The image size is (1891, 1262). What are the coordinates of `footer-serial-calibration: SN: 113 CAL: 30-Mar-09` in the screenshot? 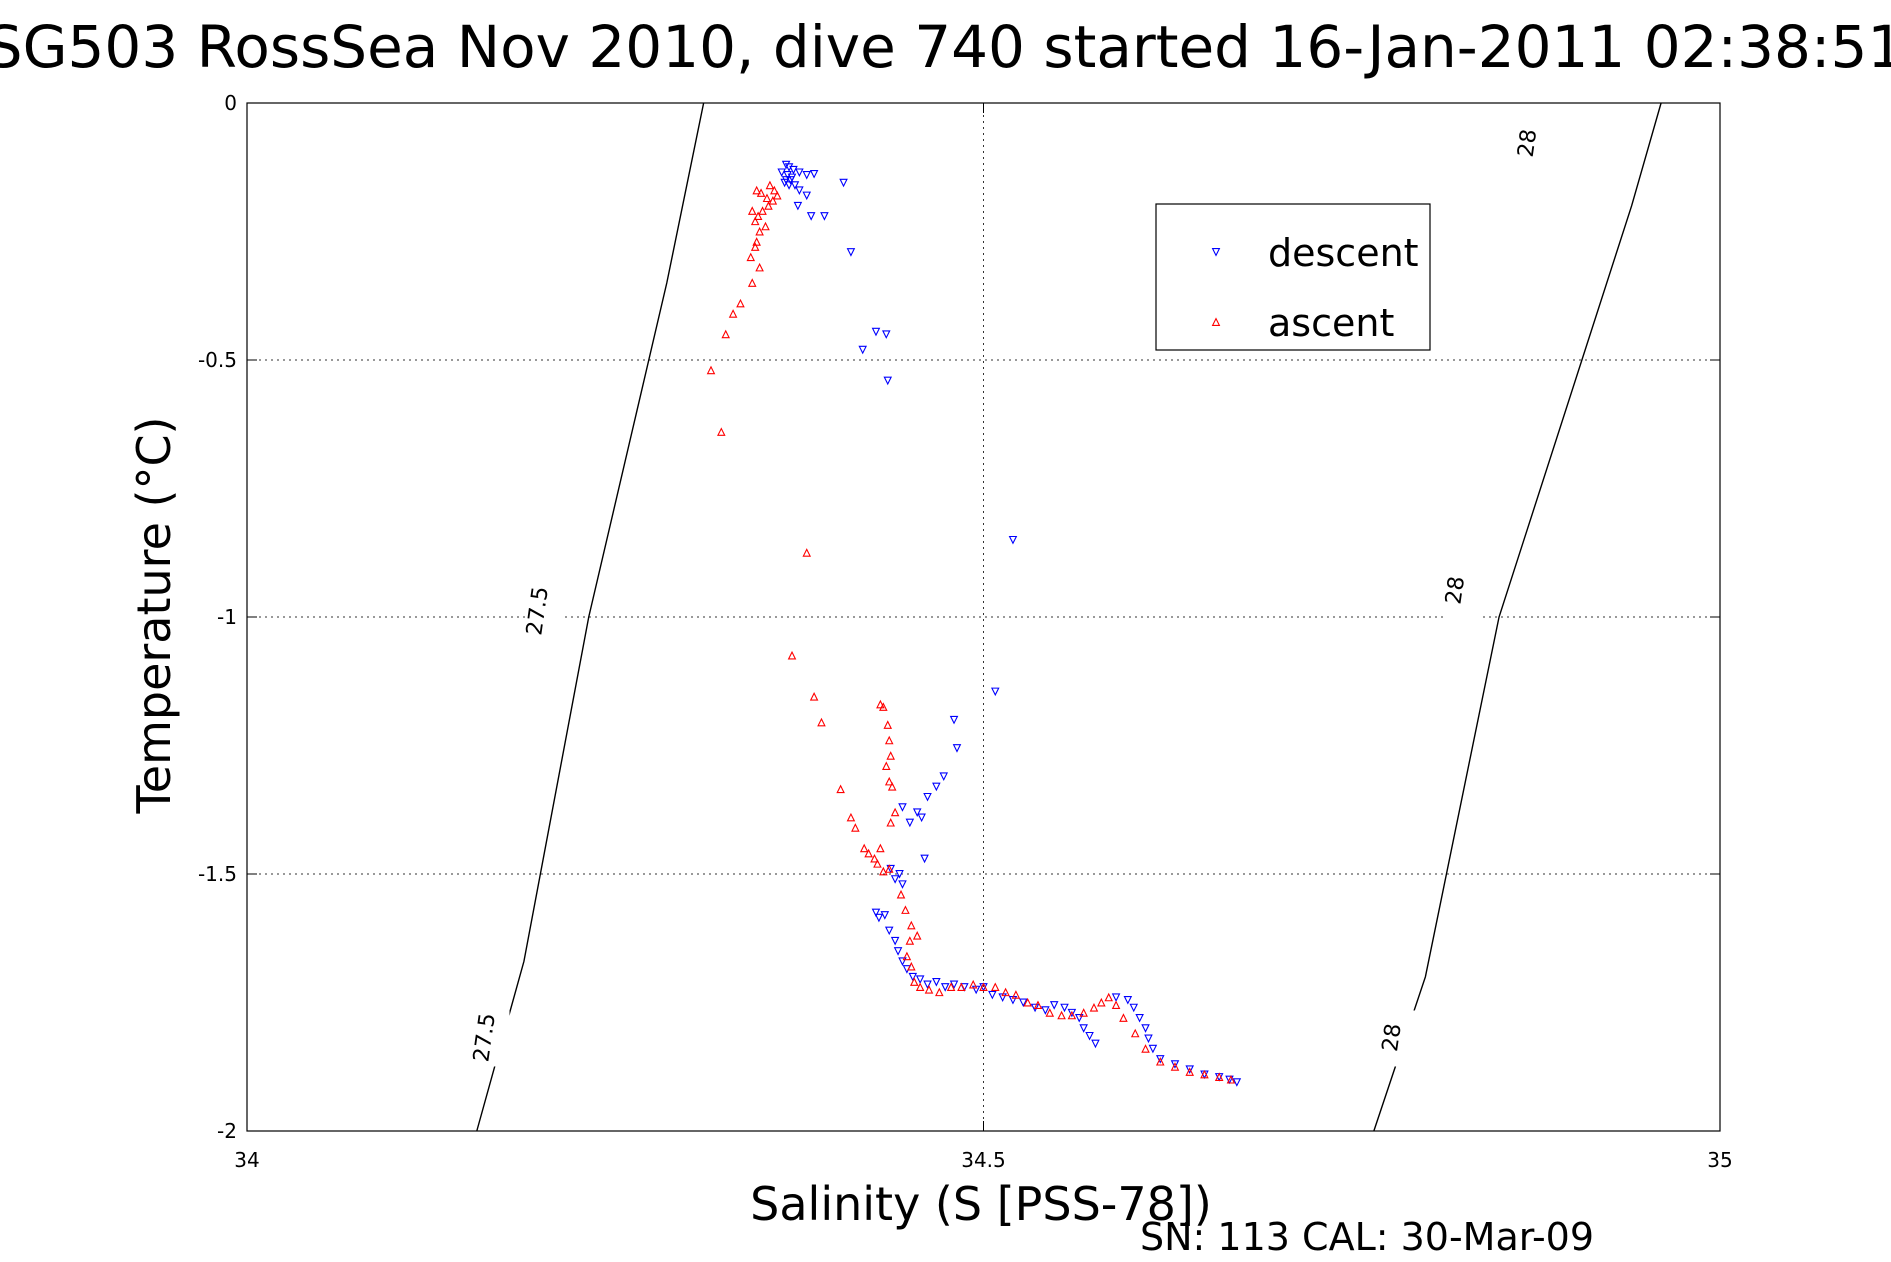 It's located at (1367, 1237).